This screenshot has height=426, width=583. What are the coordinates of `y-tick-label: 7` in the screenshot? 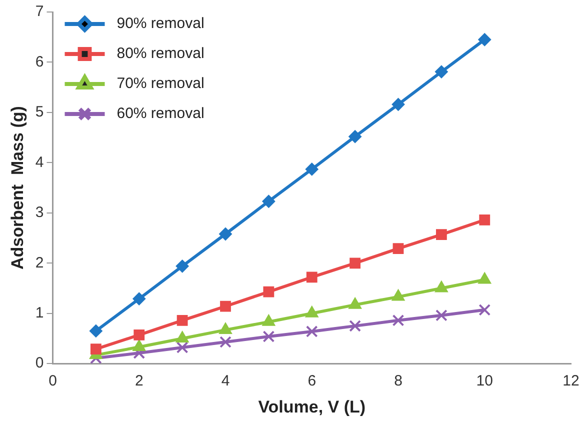 It's located at (39, 11).